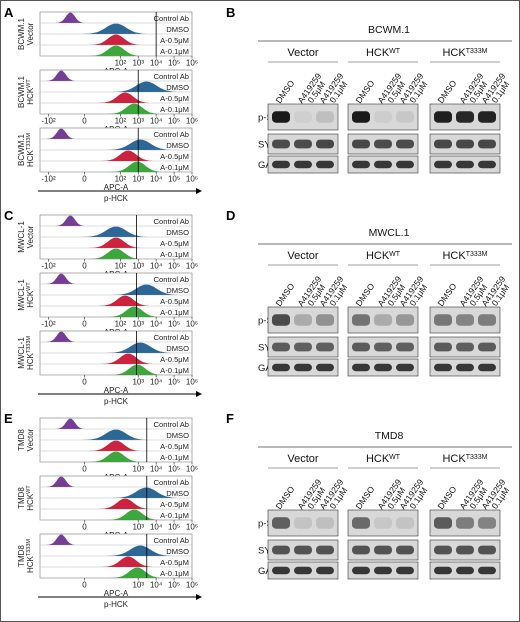 This screenshot has height=622, width=520. I want to click on axis-tick-label: 10², so click(121, 179).